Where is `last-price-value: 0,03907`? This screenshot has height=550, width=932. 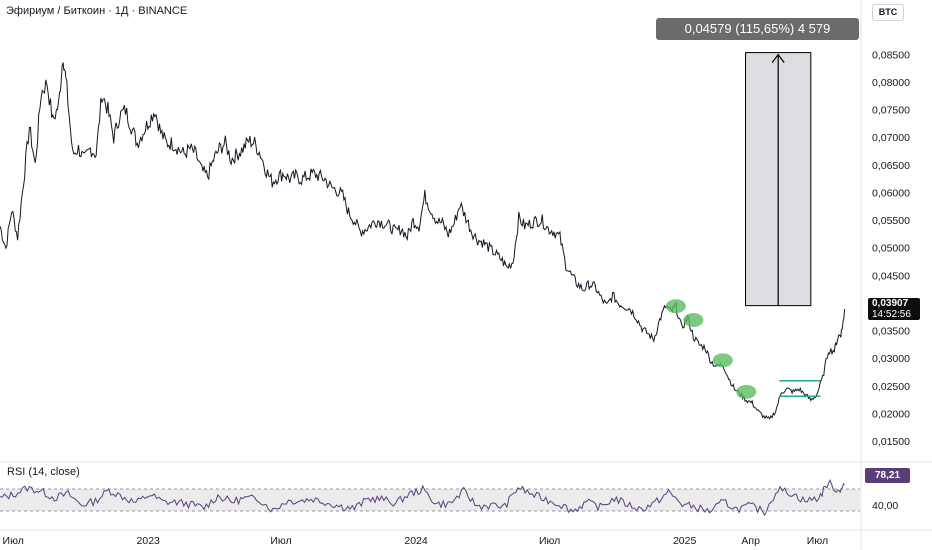
last-price-value: 0,03907 is located at coordinates (890, 303).